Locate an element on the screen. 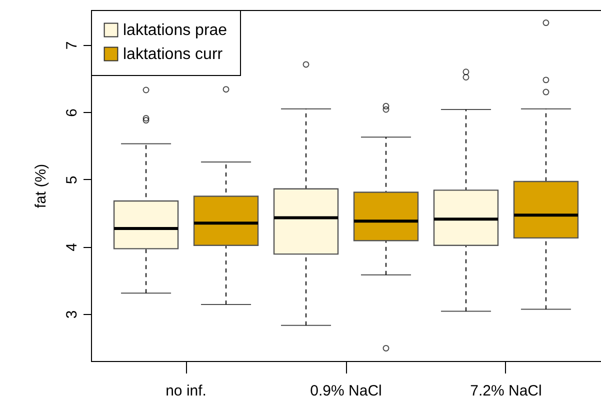 Image resolution: width=601 pixels, height=408 pixels. y-axis-title: fat (%) is located at coordinates (41, 186).